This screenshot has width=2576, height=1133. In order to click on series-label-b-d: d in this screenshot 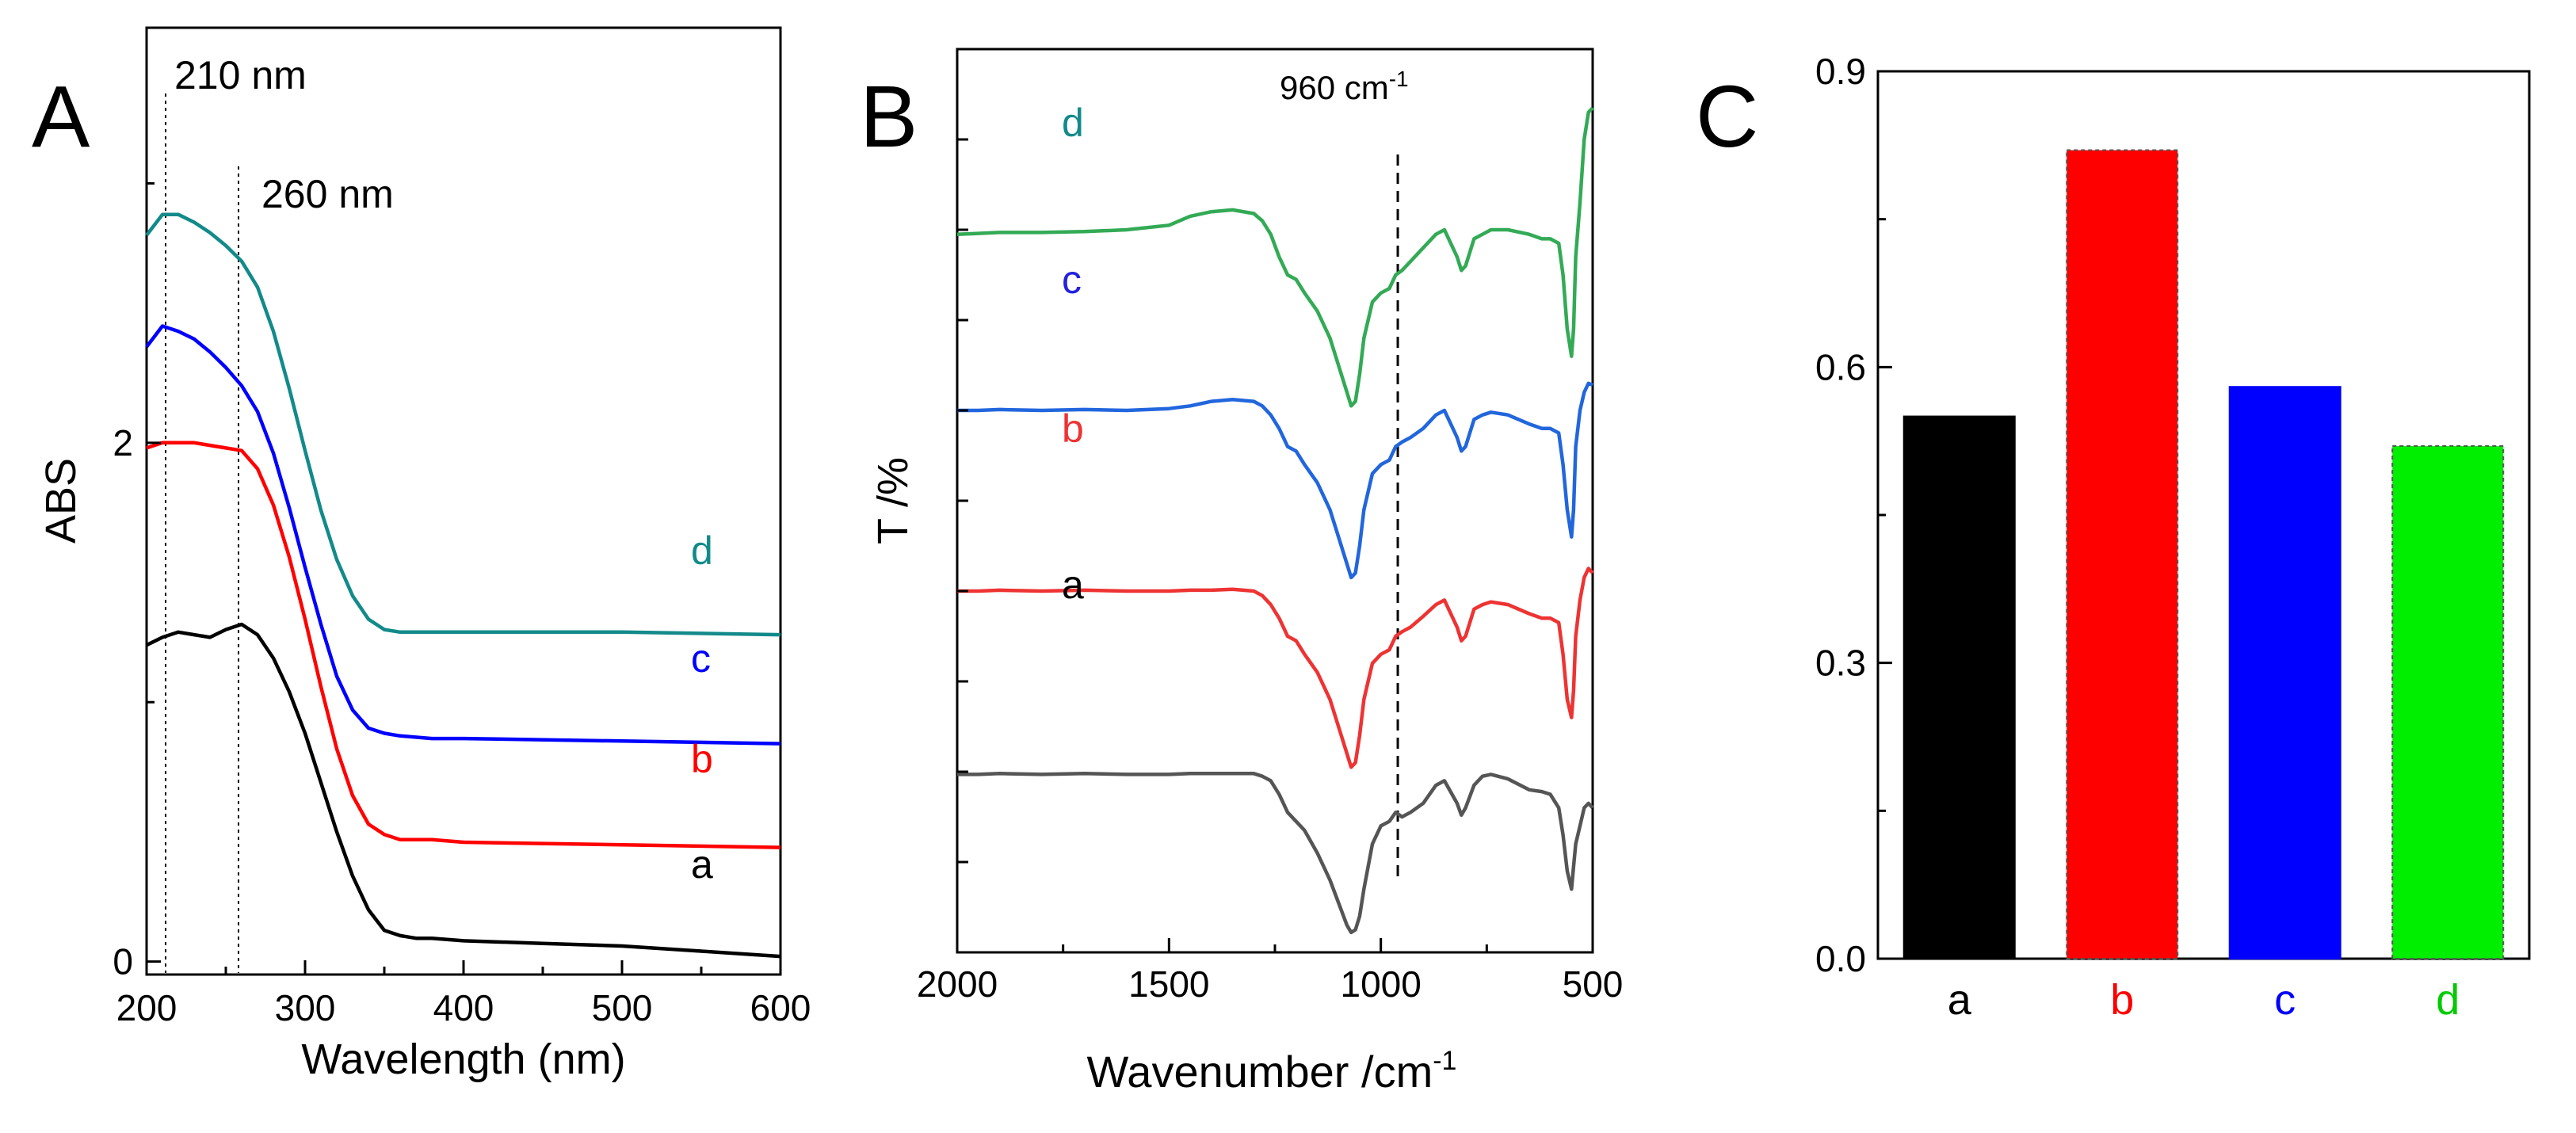, I will do `click(1073, 123)`.